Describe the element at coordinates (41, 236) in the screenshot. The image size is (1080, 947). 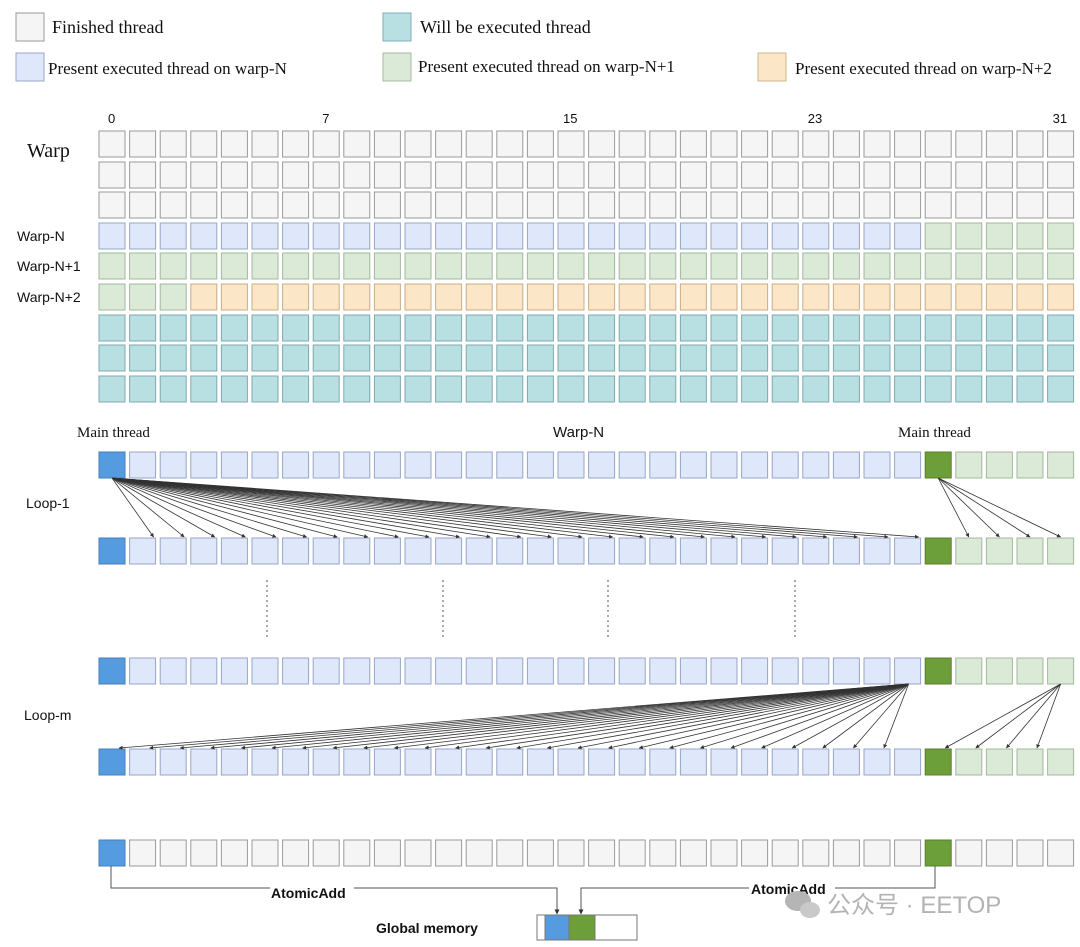
I see `row-label: Warp-N` at that location.